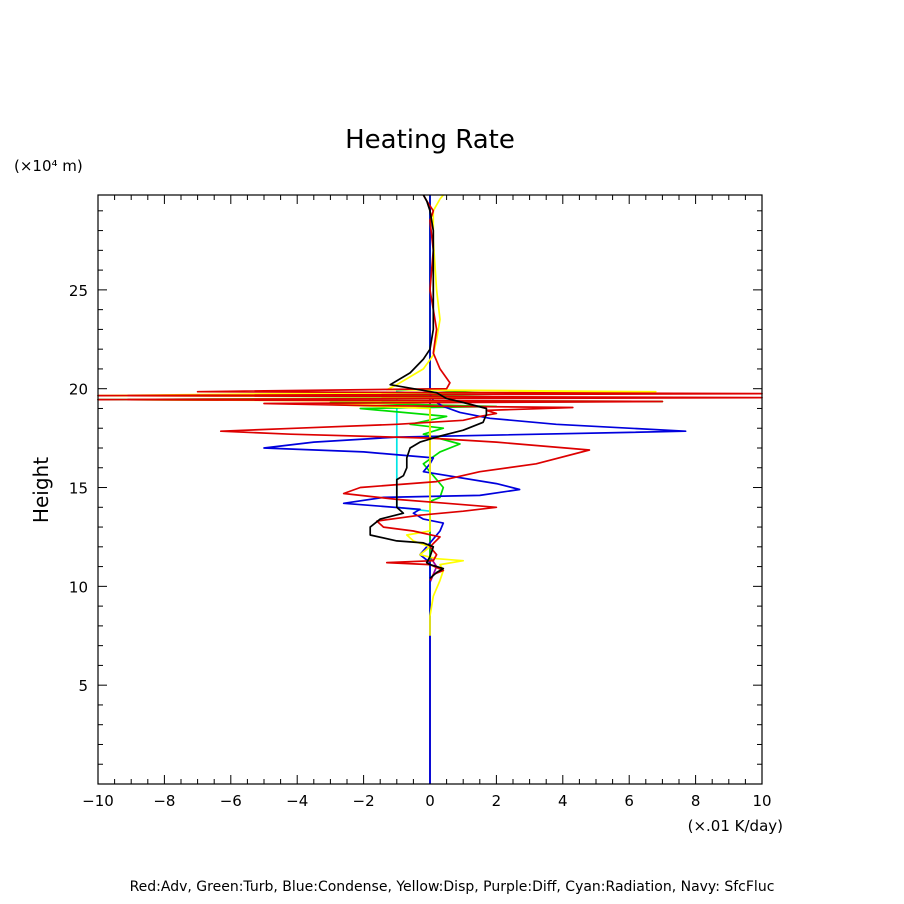  What do you see at coordinates (78, 390) in the screenshot?
I see `y-tick-label: 20` at bounding box center [78, 390].